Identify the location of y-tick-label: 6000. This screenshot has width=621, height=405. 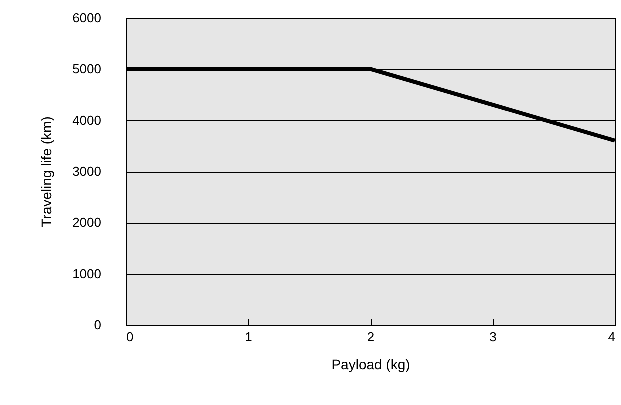
(87, 18).